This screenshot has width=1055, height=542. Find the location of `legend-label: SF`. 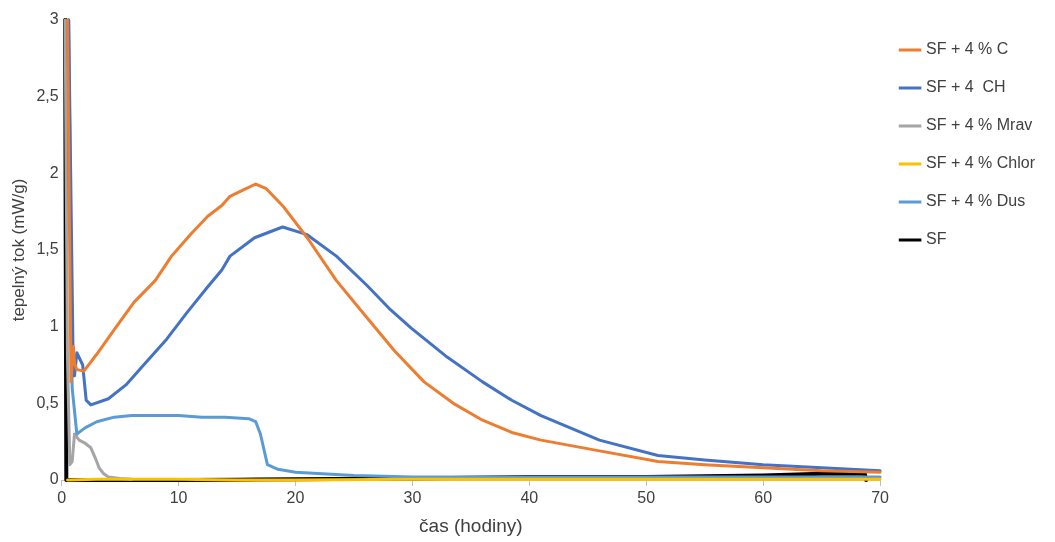

legend-label: SF is located at coordinates (936, 239).